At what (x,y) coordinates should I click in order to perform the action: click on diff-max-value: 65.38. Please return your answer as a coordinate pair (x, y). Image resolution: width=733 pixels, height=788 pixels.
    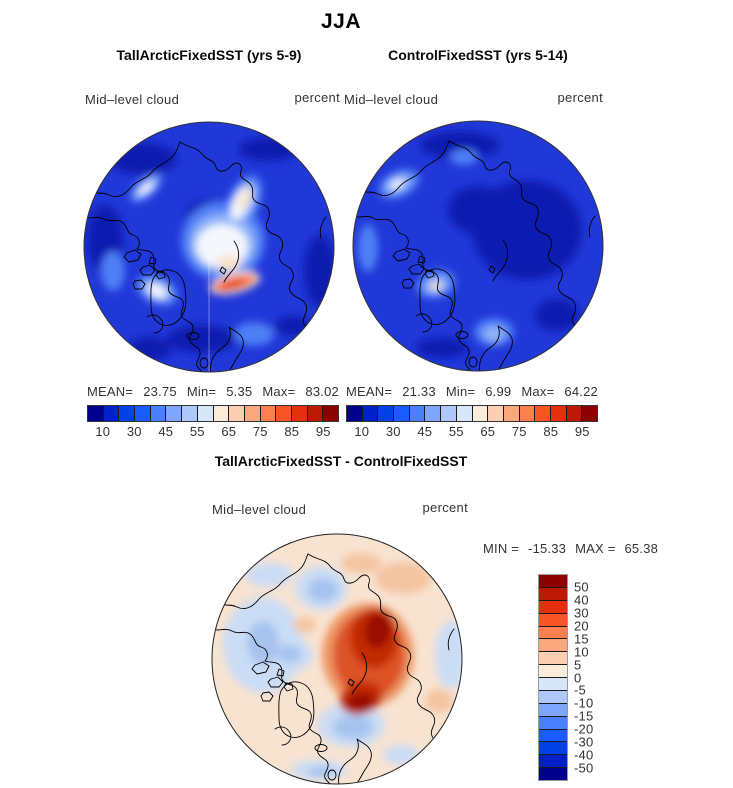
    Looking at the image, I should click on (641, 548).